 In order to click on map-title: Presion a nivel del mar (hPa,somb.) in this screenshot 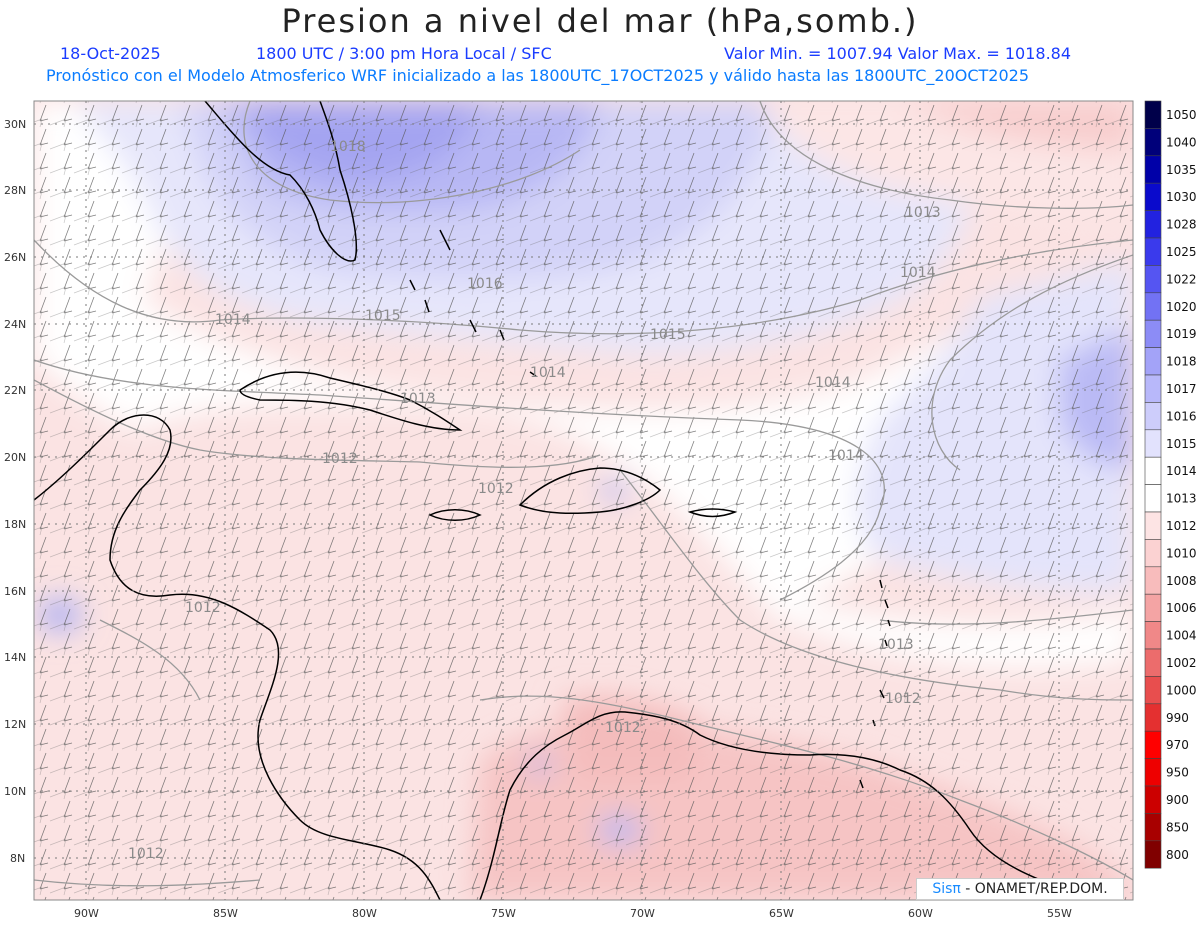, I will do `click(600, 21)`.